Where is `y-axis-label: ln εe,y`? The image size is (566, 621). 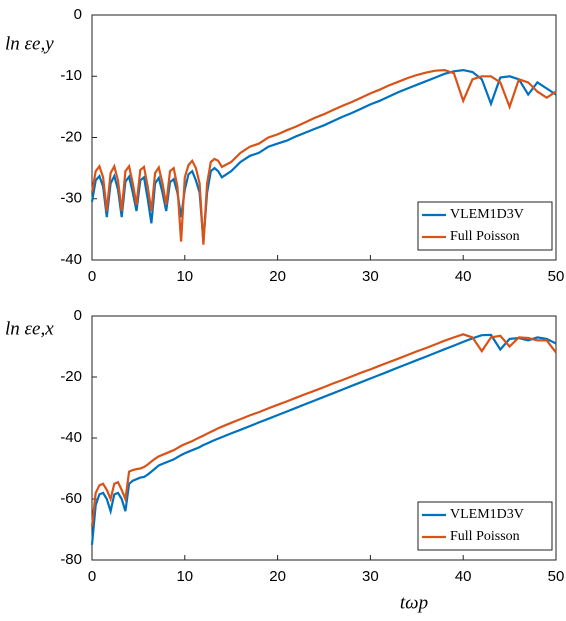 y-axis-label: ln εe,y is located at coordinates (29, 43).